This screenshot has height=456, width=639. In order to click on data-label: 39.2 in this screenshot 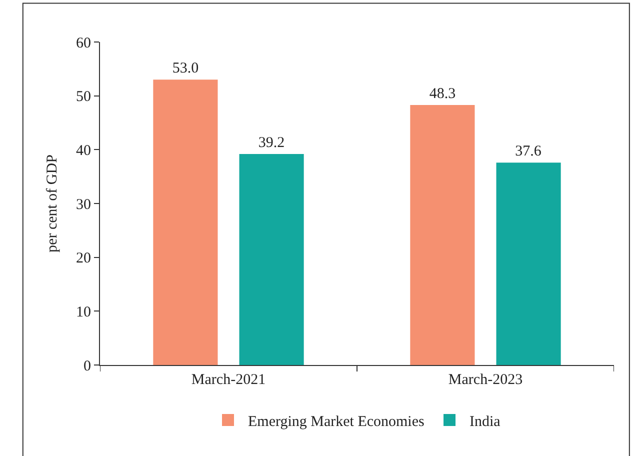, I will do `click(271, 142)`.